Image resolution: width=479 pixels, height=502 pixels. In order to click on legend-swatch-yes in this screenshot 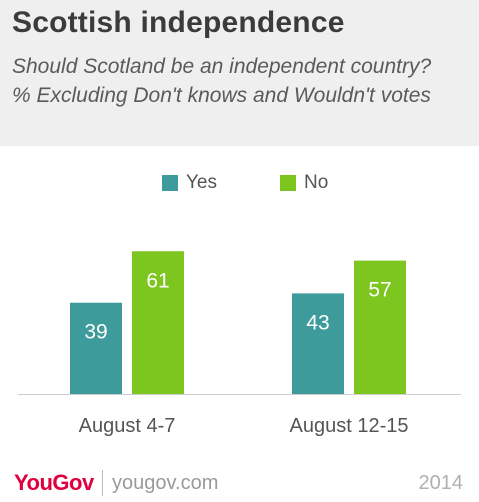, I will do `click(170, 183)`.